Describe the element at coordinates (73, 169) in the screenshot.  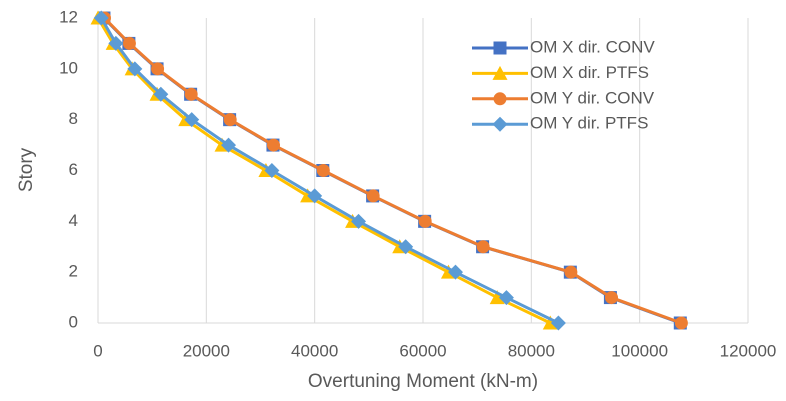
I see `y-tick-label: 6` at that location.